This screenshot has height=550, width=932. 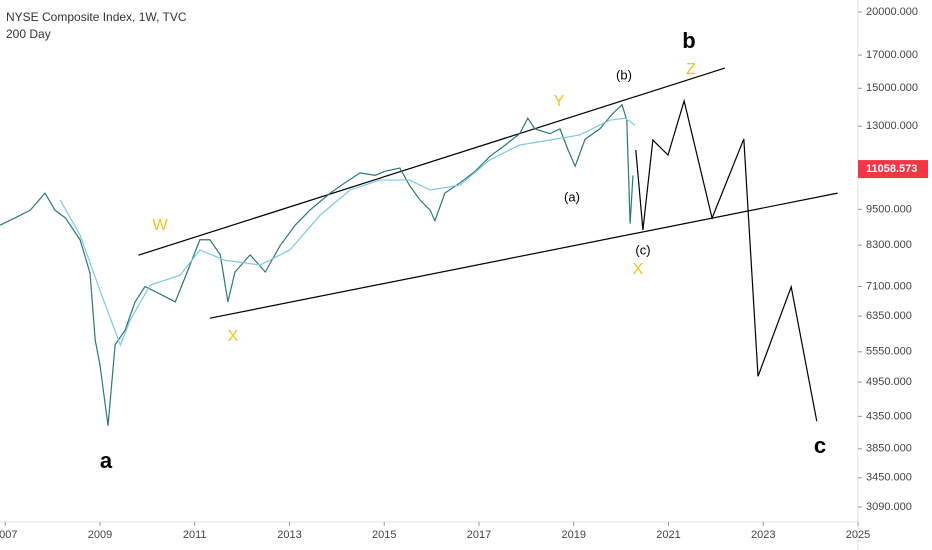 I want to click on last-price-label: 11058.573, so click(x=891, y=169).